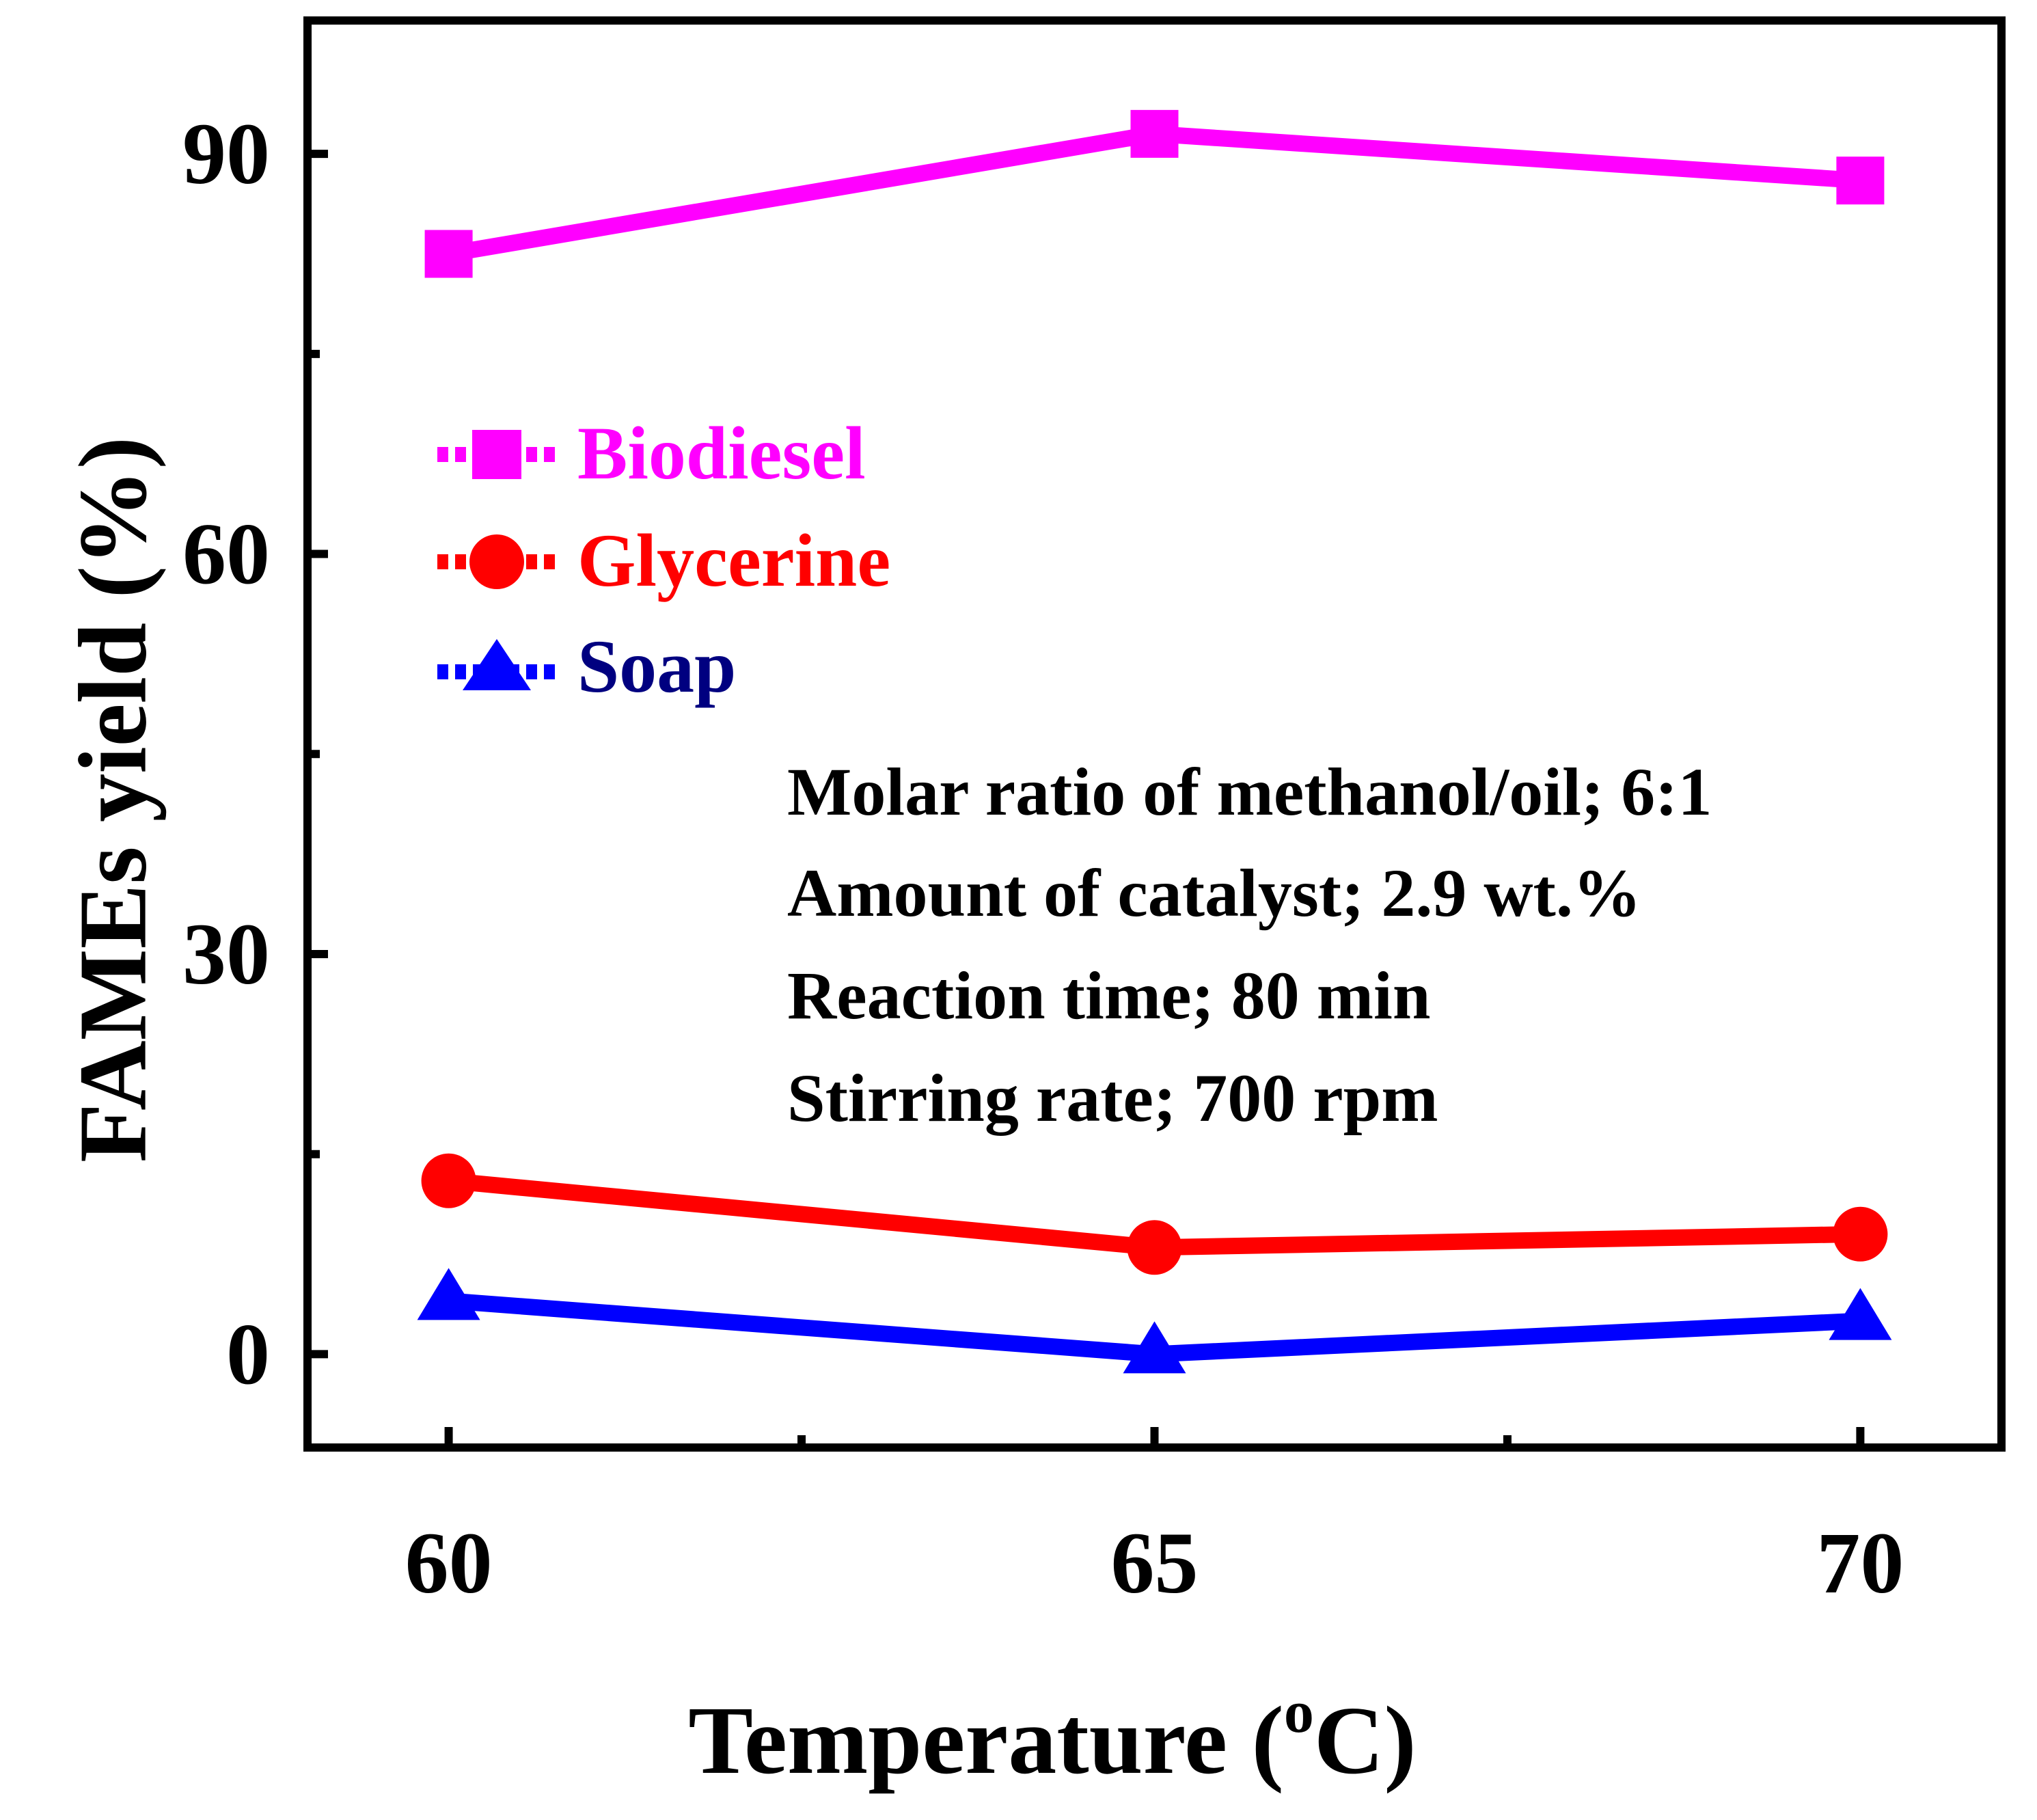  I want to click on x-tick-label: 65, so click(1155, 1563).